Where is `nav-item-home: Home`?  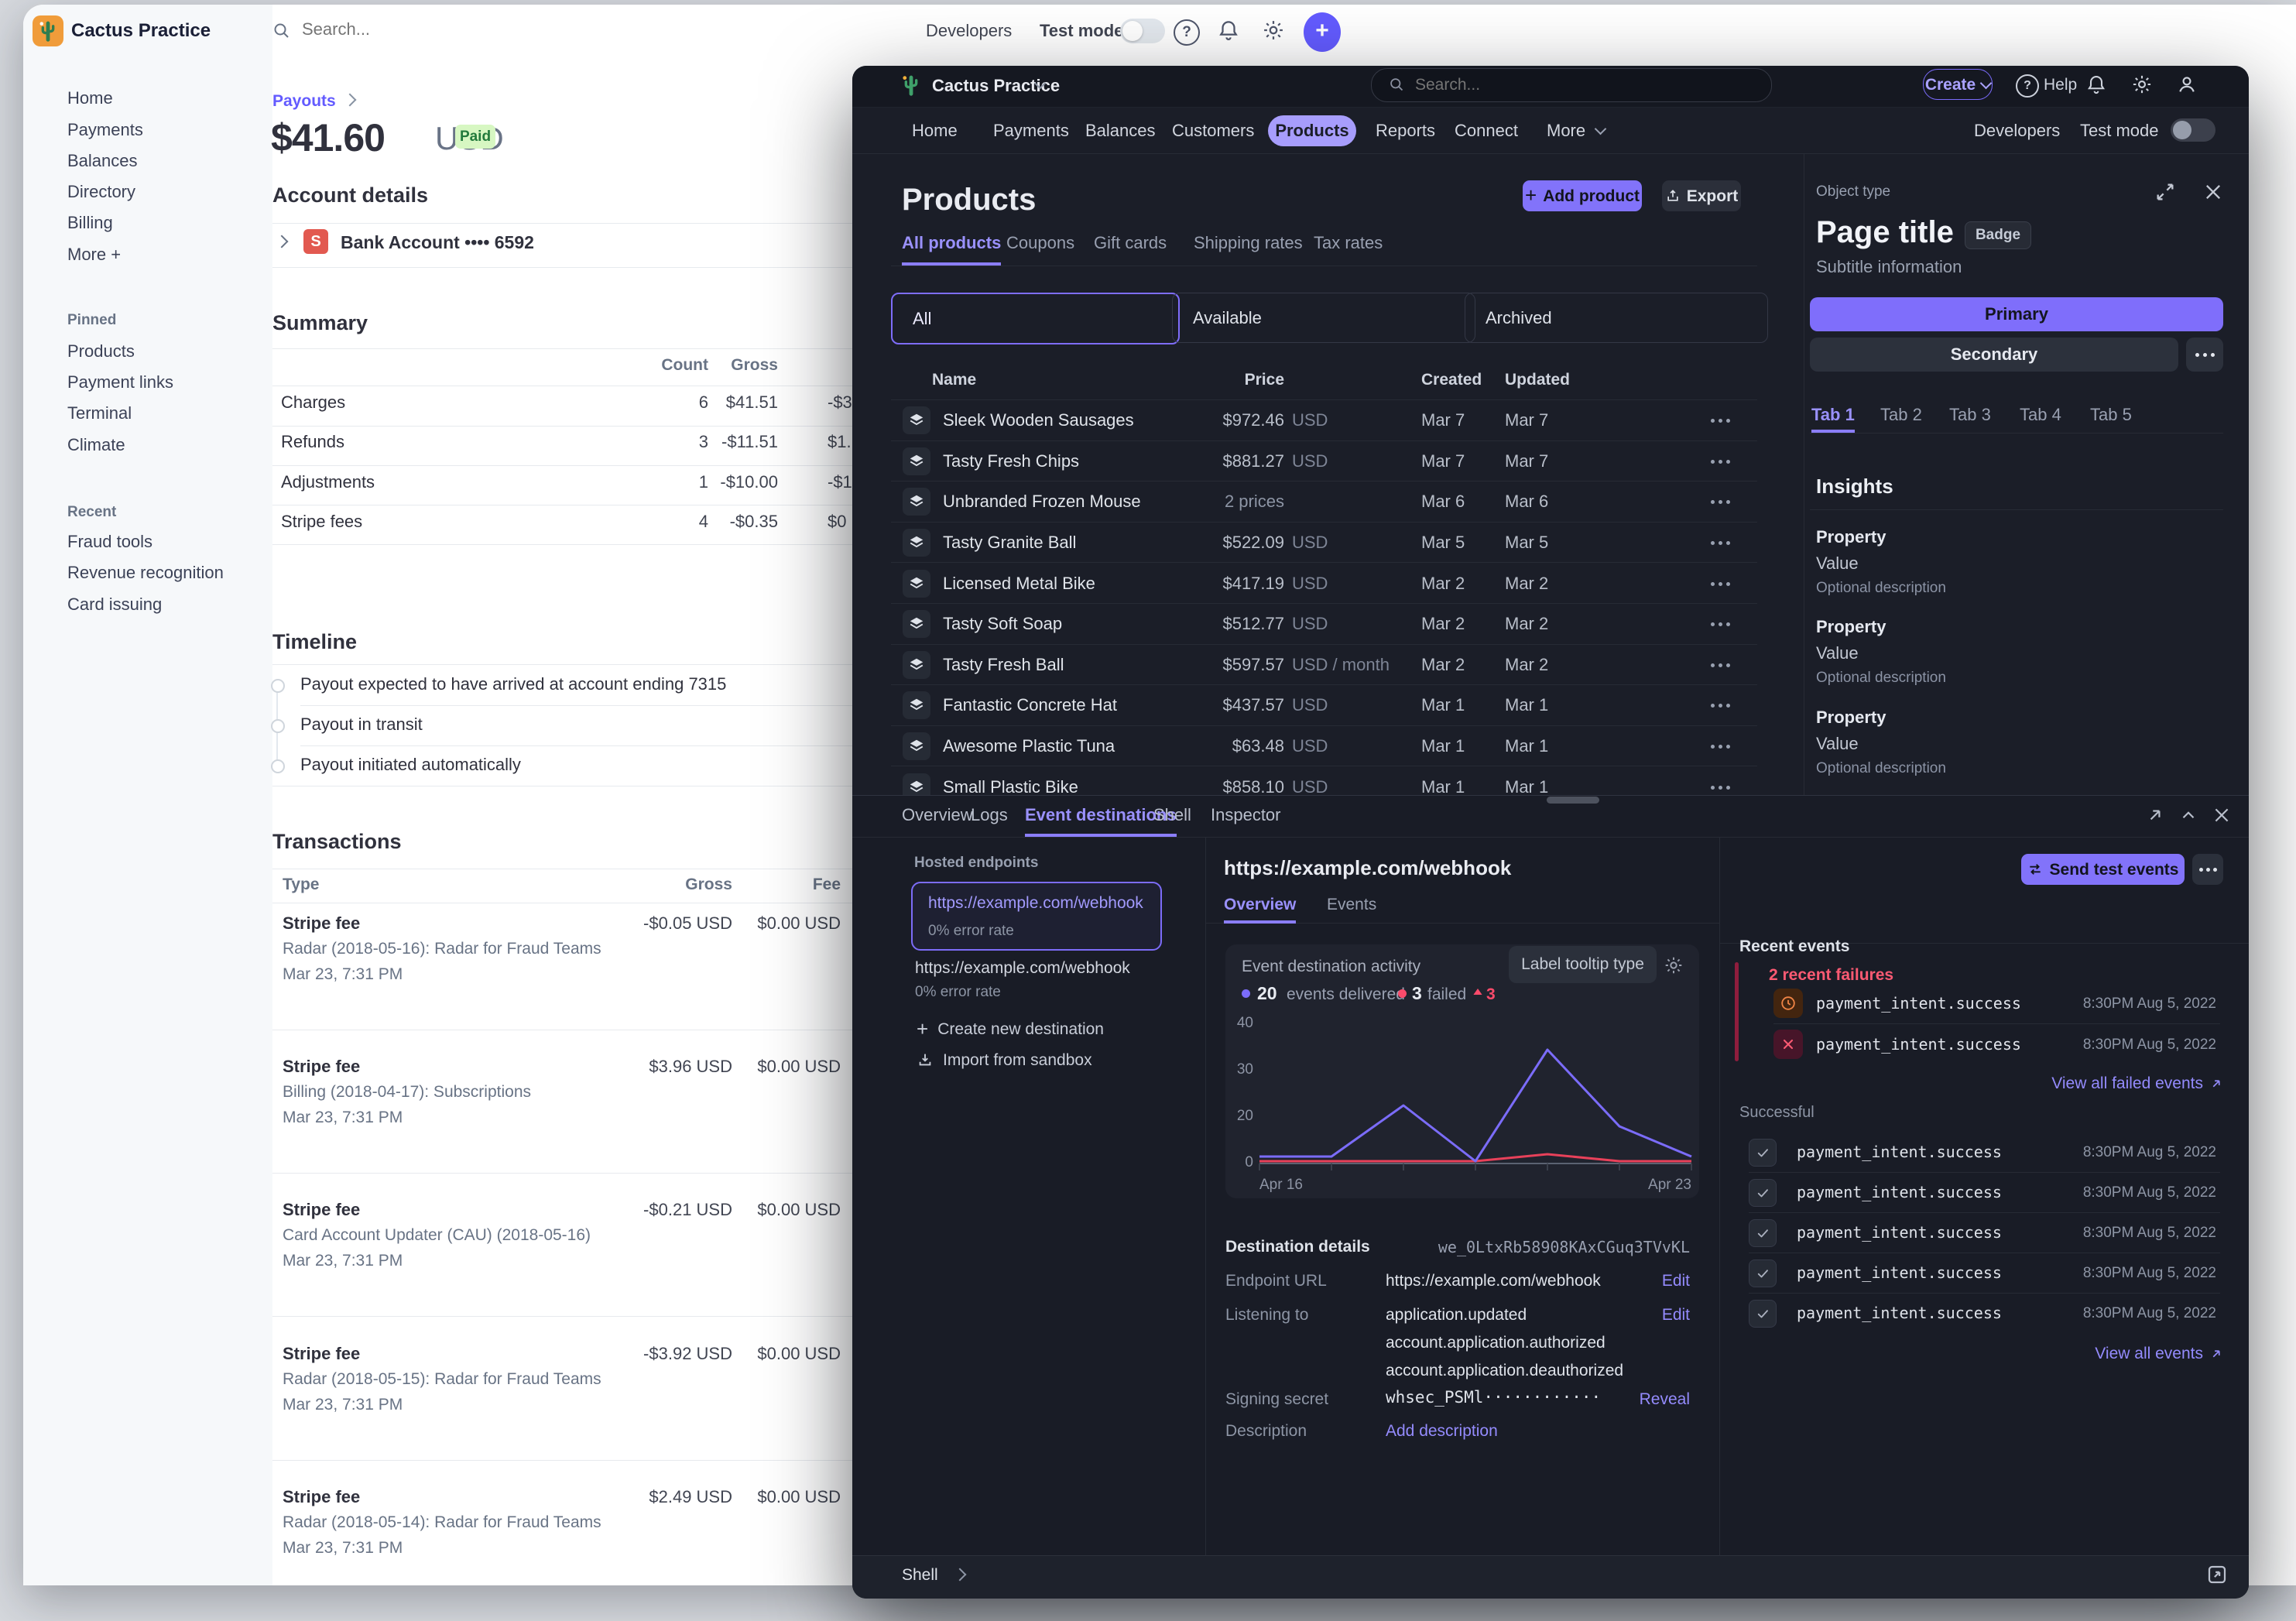
nav-item-home: Home is located at coordinates (935, 130).